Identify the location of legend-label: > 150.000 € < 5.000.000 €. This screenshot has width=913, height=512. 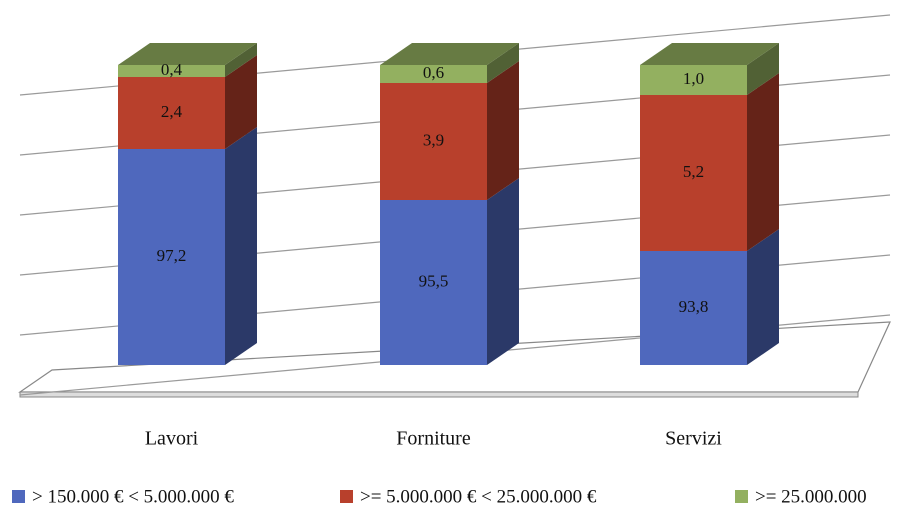
(133, 496).